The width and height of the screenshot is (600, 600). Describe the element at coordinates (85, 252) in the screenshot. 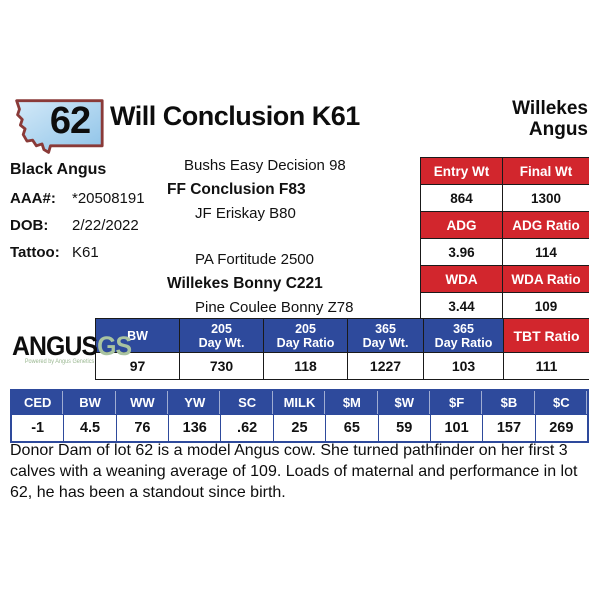

I see `tattoo-value: K61` at that location.